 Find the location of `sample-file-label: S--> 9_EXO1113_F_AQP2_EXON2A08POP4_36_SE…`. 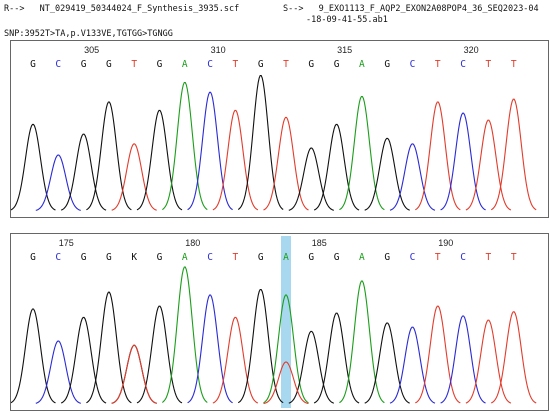

sample-file-label: S--> 9_EXO1113_F_AQP2_EXON2A08POP4_36_SE… is located at coordinates (411, 9).